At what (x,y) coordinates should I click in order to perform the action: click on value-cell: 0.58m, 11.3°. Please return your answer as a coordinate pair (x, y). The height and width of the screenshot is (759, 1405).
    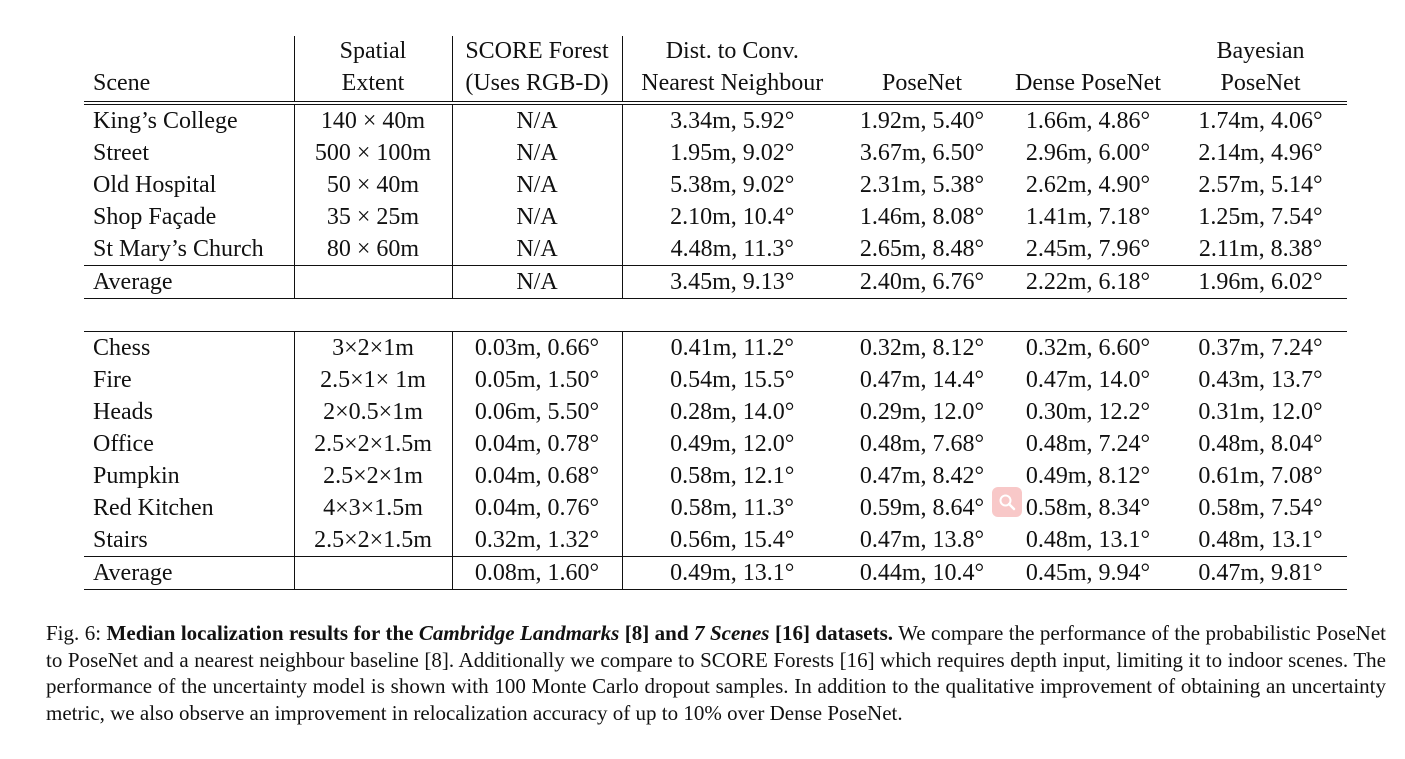
    Looking at the image, I should click on (732, 507).